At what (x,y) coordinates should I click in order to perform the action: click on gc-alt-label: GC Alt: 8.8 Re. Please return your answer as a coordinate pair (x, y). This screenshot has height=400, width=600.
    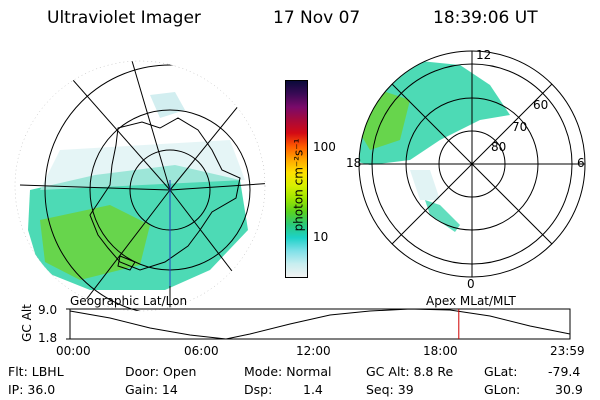
    Looking at the image, I should click on (410, 371).